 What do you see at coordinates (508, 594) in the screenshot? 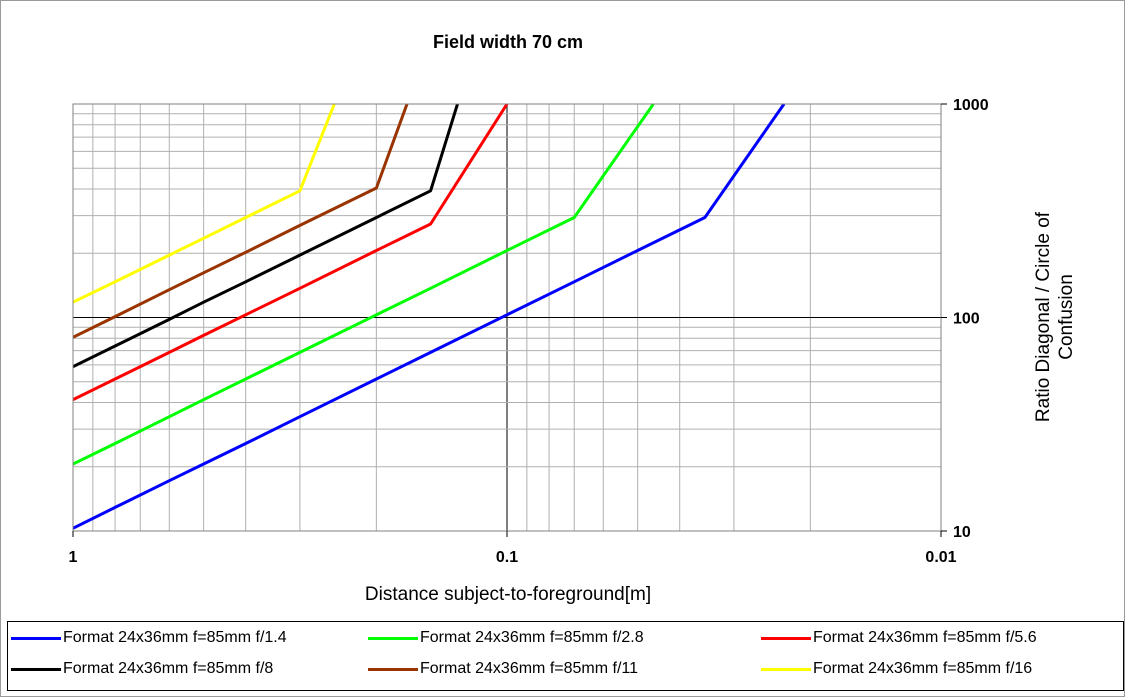
I see `x-axis-title: Distance subject-to-foreground[m]` at bounding box center [508, 594].